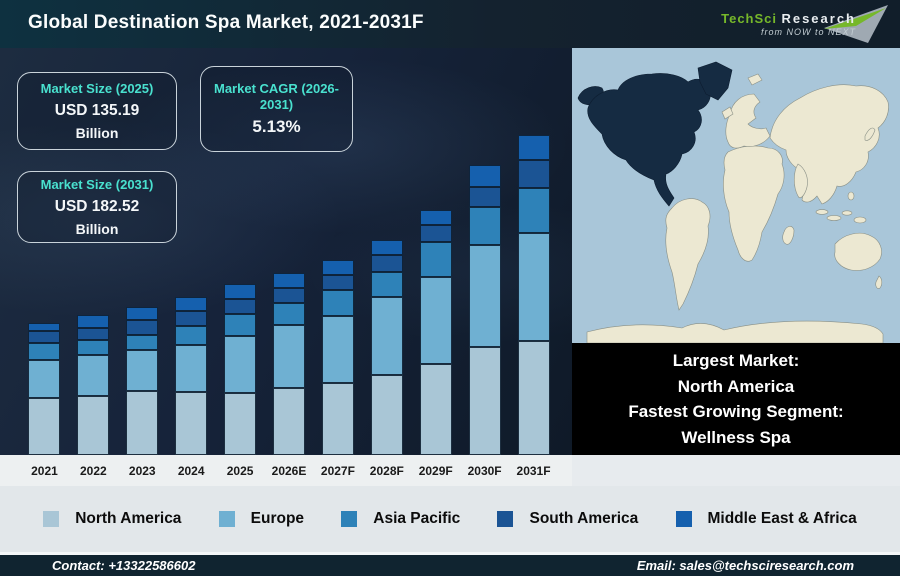 This screenshot has width=900, height=576. Describe the element at coordinates (142, 470) in the screenshot. I see `axis-label-2023: 2023` at that location.